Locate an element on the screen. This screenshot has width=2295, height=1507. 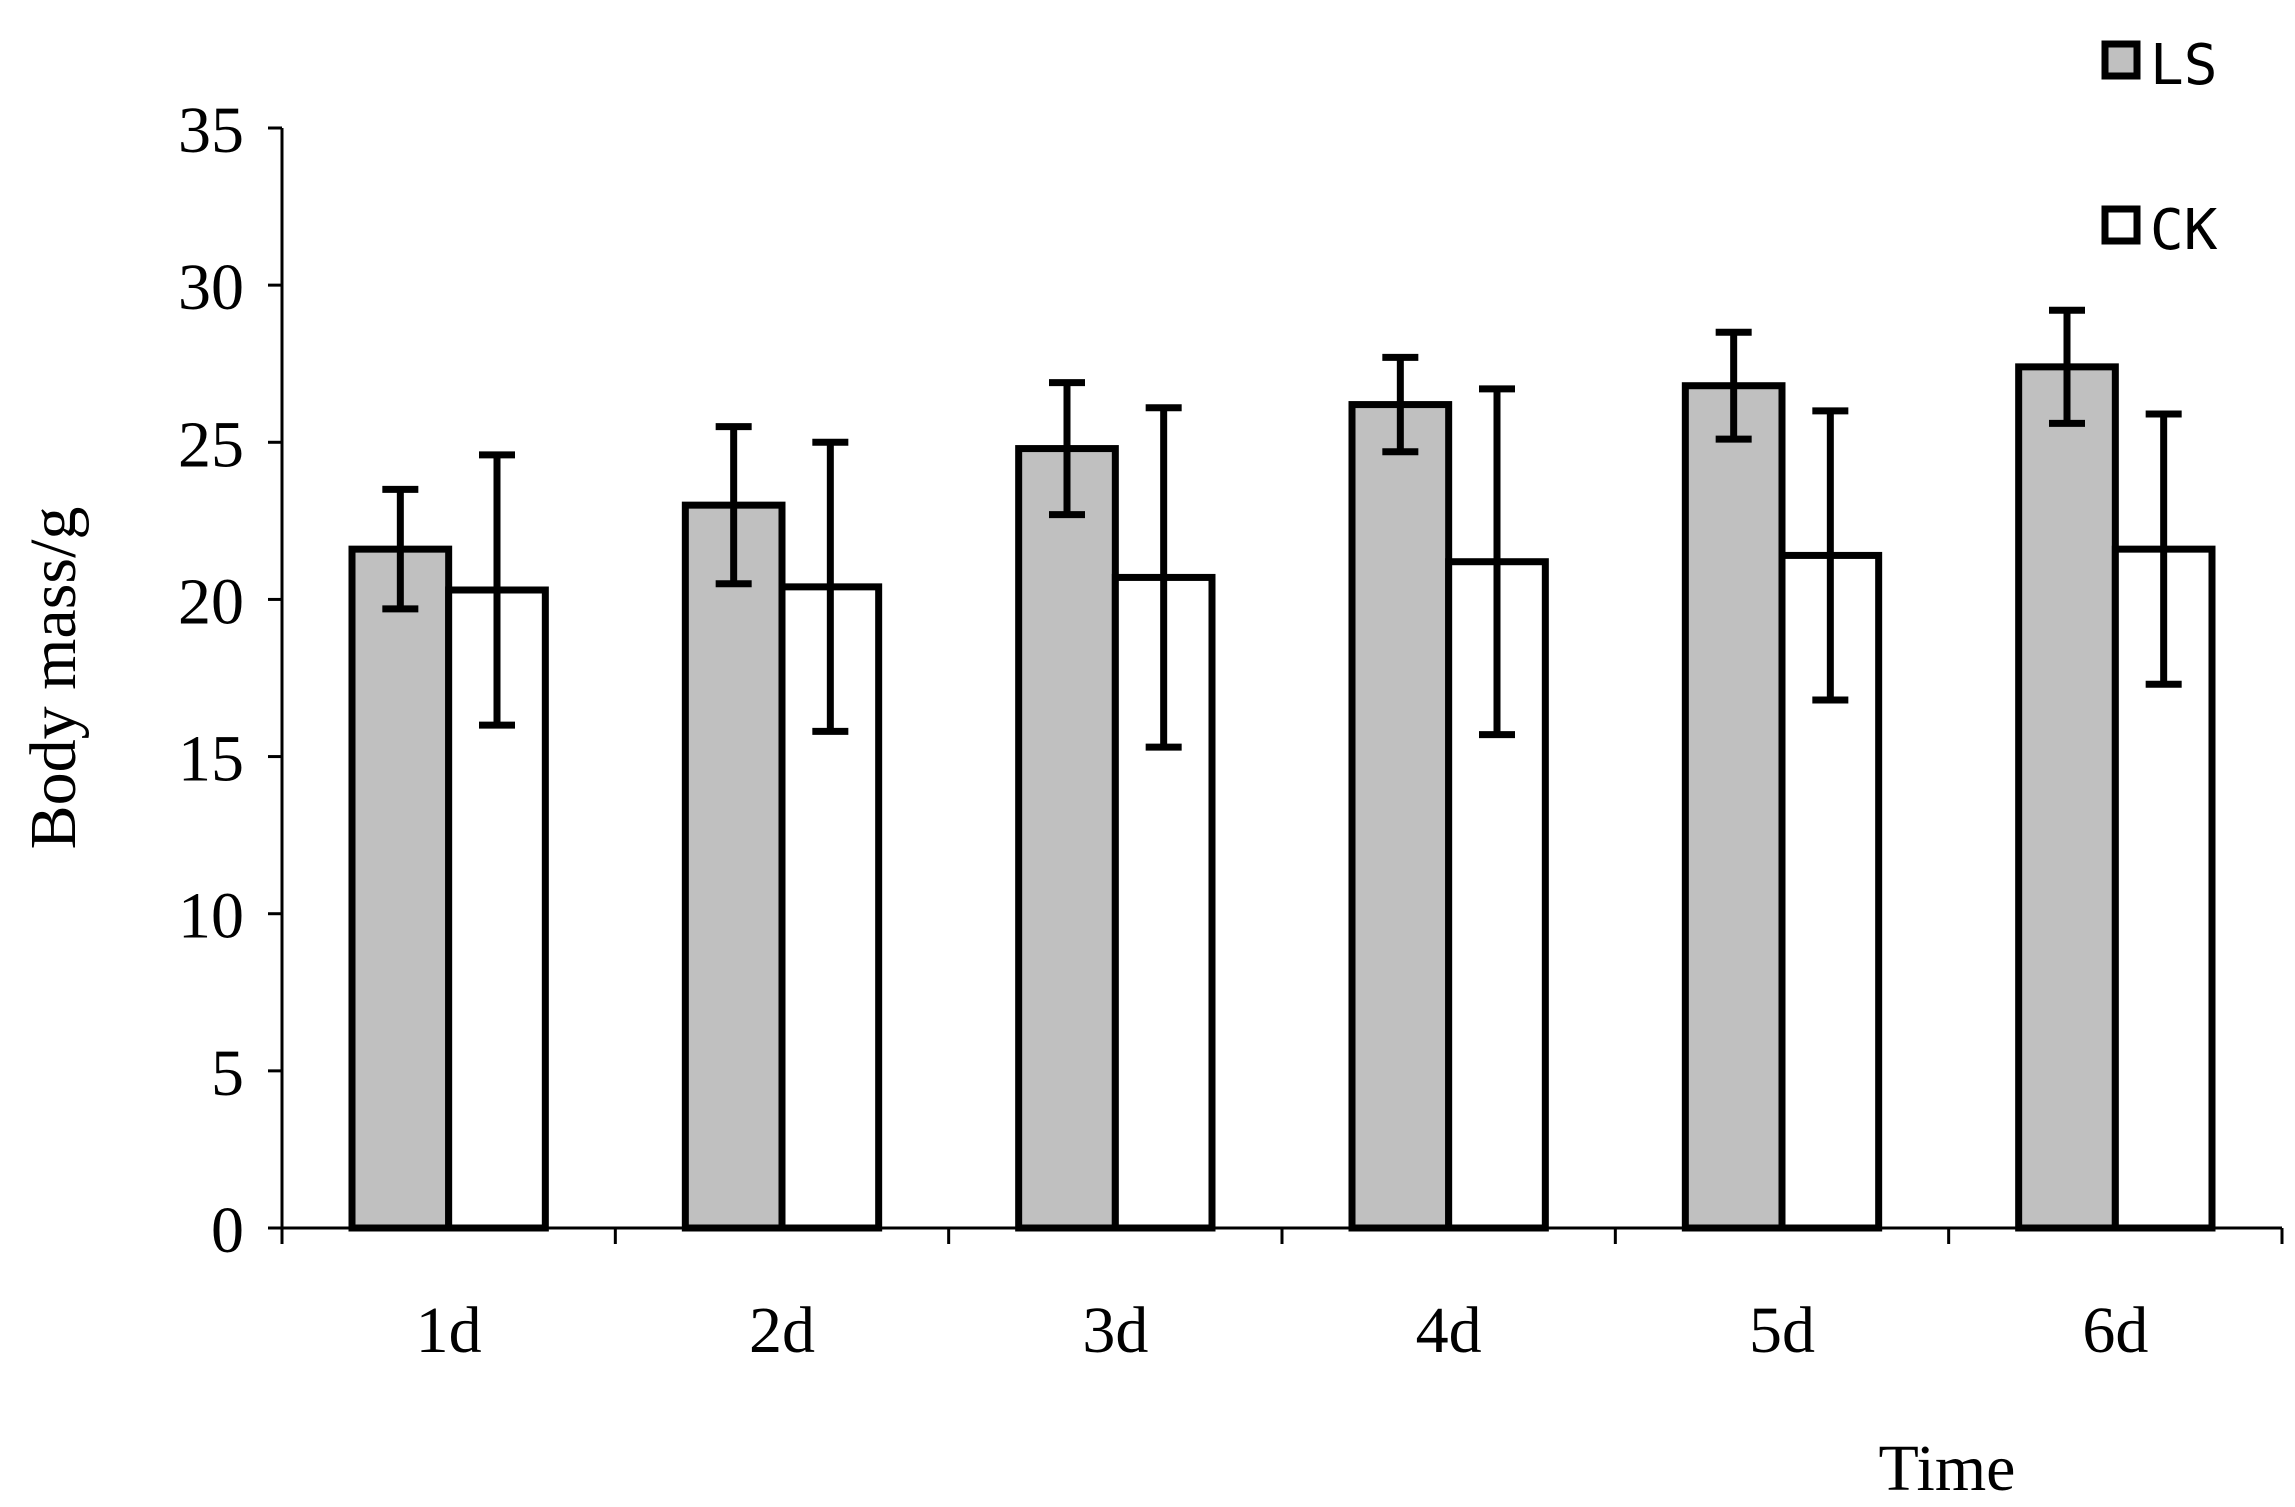
y-tick-label: 25 is located at coordinates (211, 444).